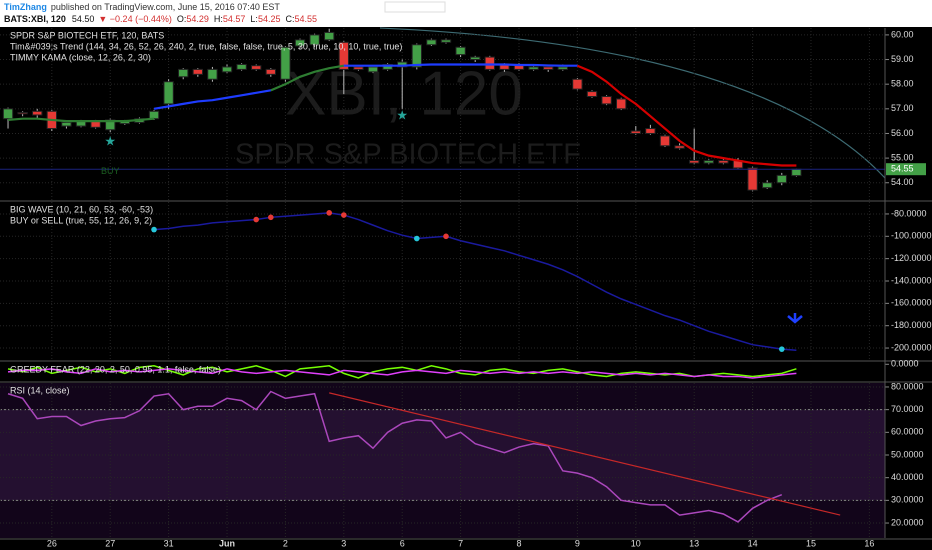 Image resolution: width=932 pixels, height=550 pixels. I want to click on x-tick-label: Jun, so click(227, 543).